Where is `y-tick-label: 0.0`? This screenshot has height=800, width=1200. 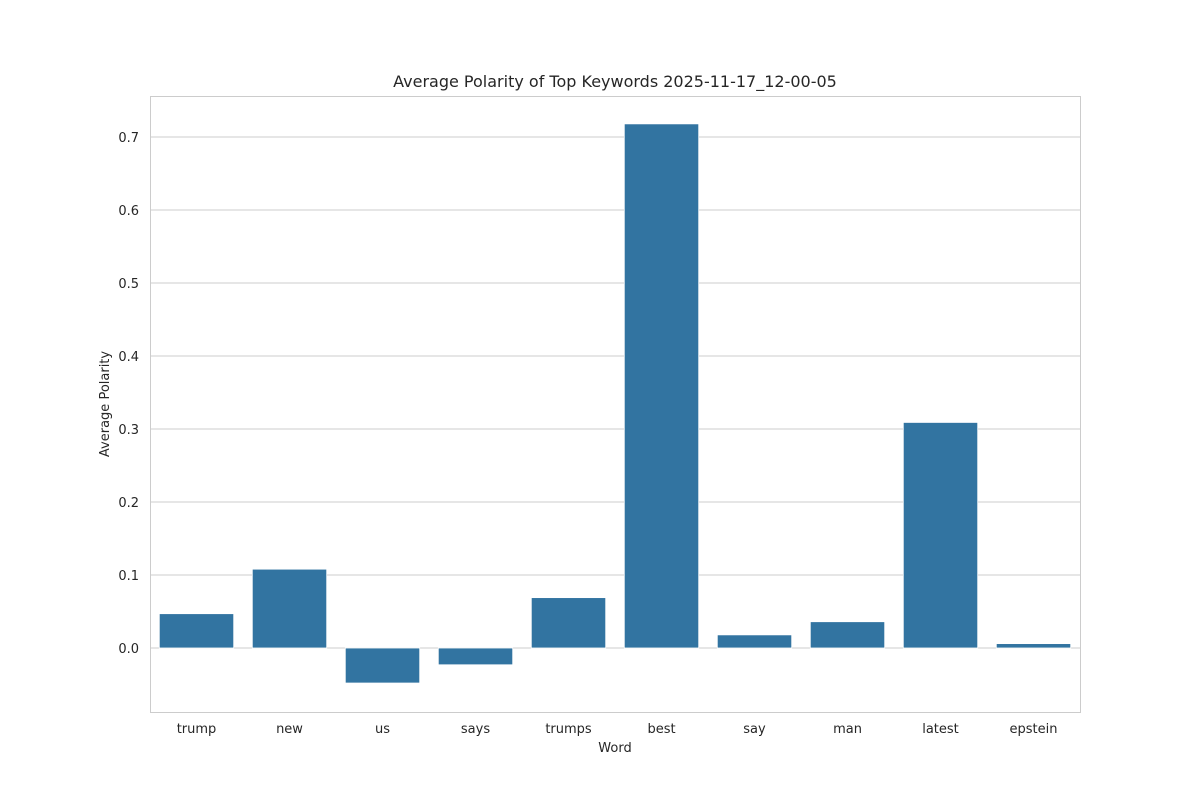 y-tick-label: 0.0 is located at coordinates (128, 649).